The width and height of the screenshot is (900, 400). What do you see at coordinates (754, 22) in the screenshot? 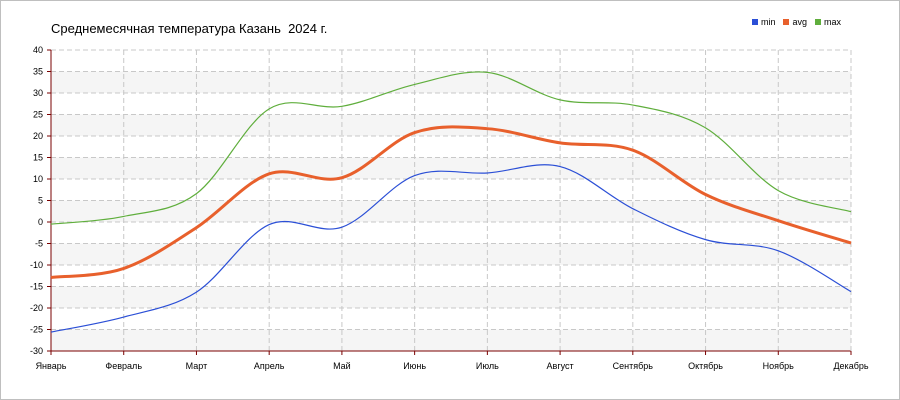
I see `legend-swatch-min` at bounding box center [754, 22].